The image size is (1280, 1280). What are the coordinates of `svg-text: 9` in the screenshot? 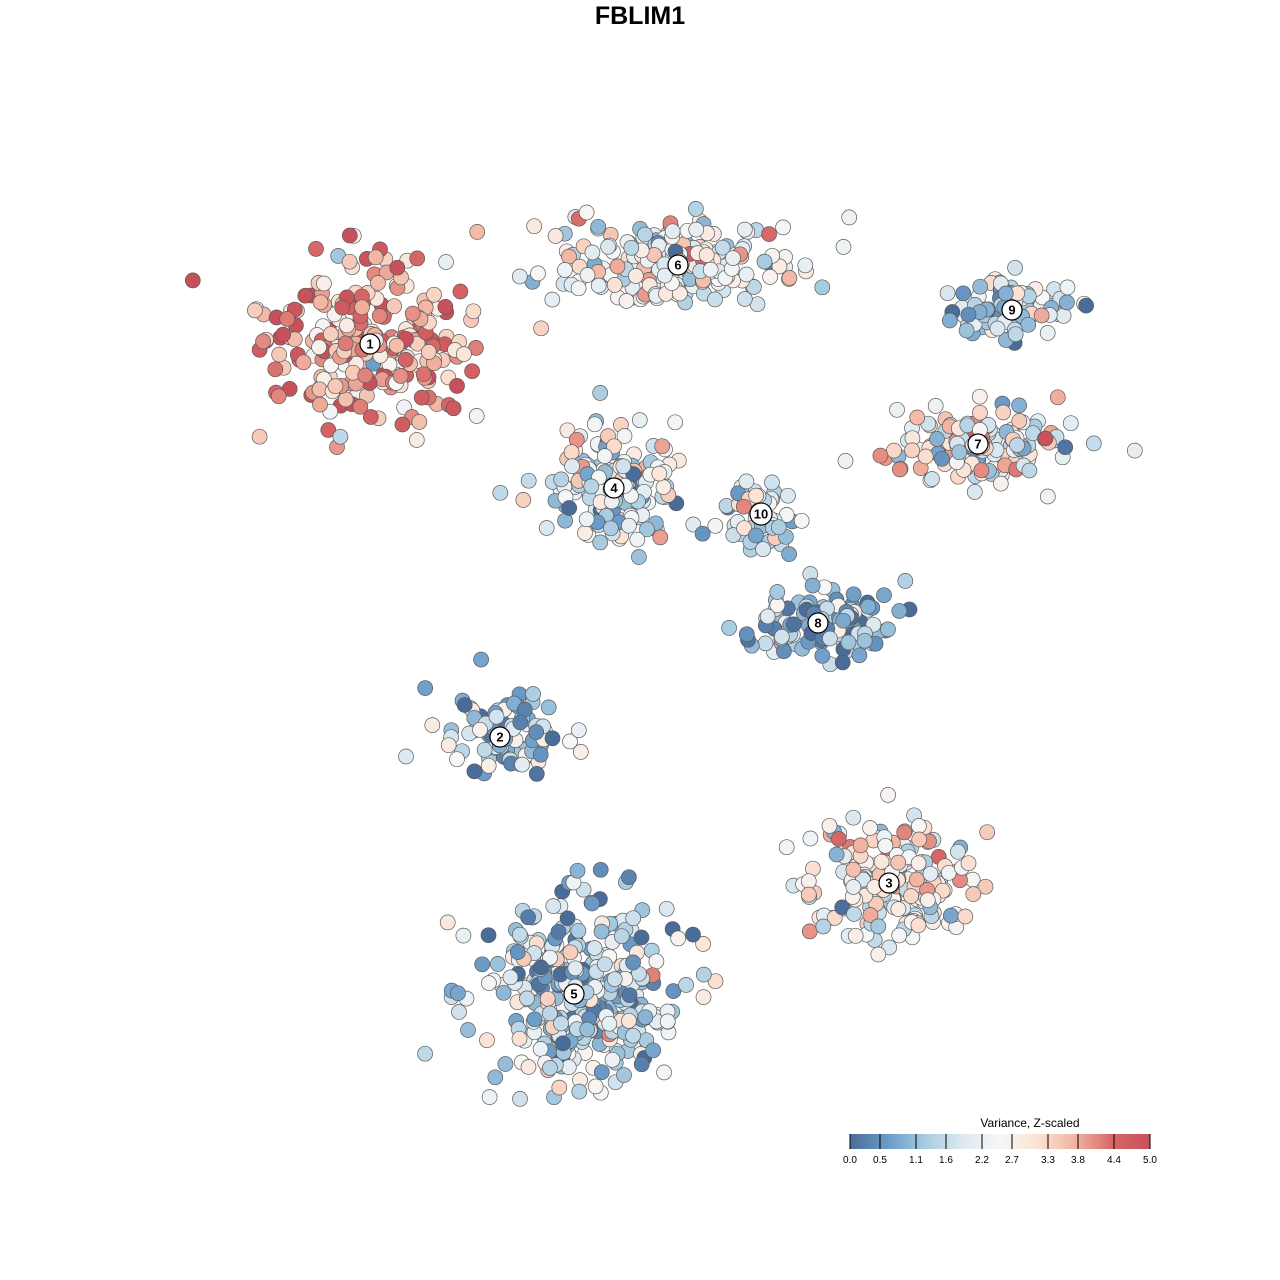 It's located at (1011, 310).